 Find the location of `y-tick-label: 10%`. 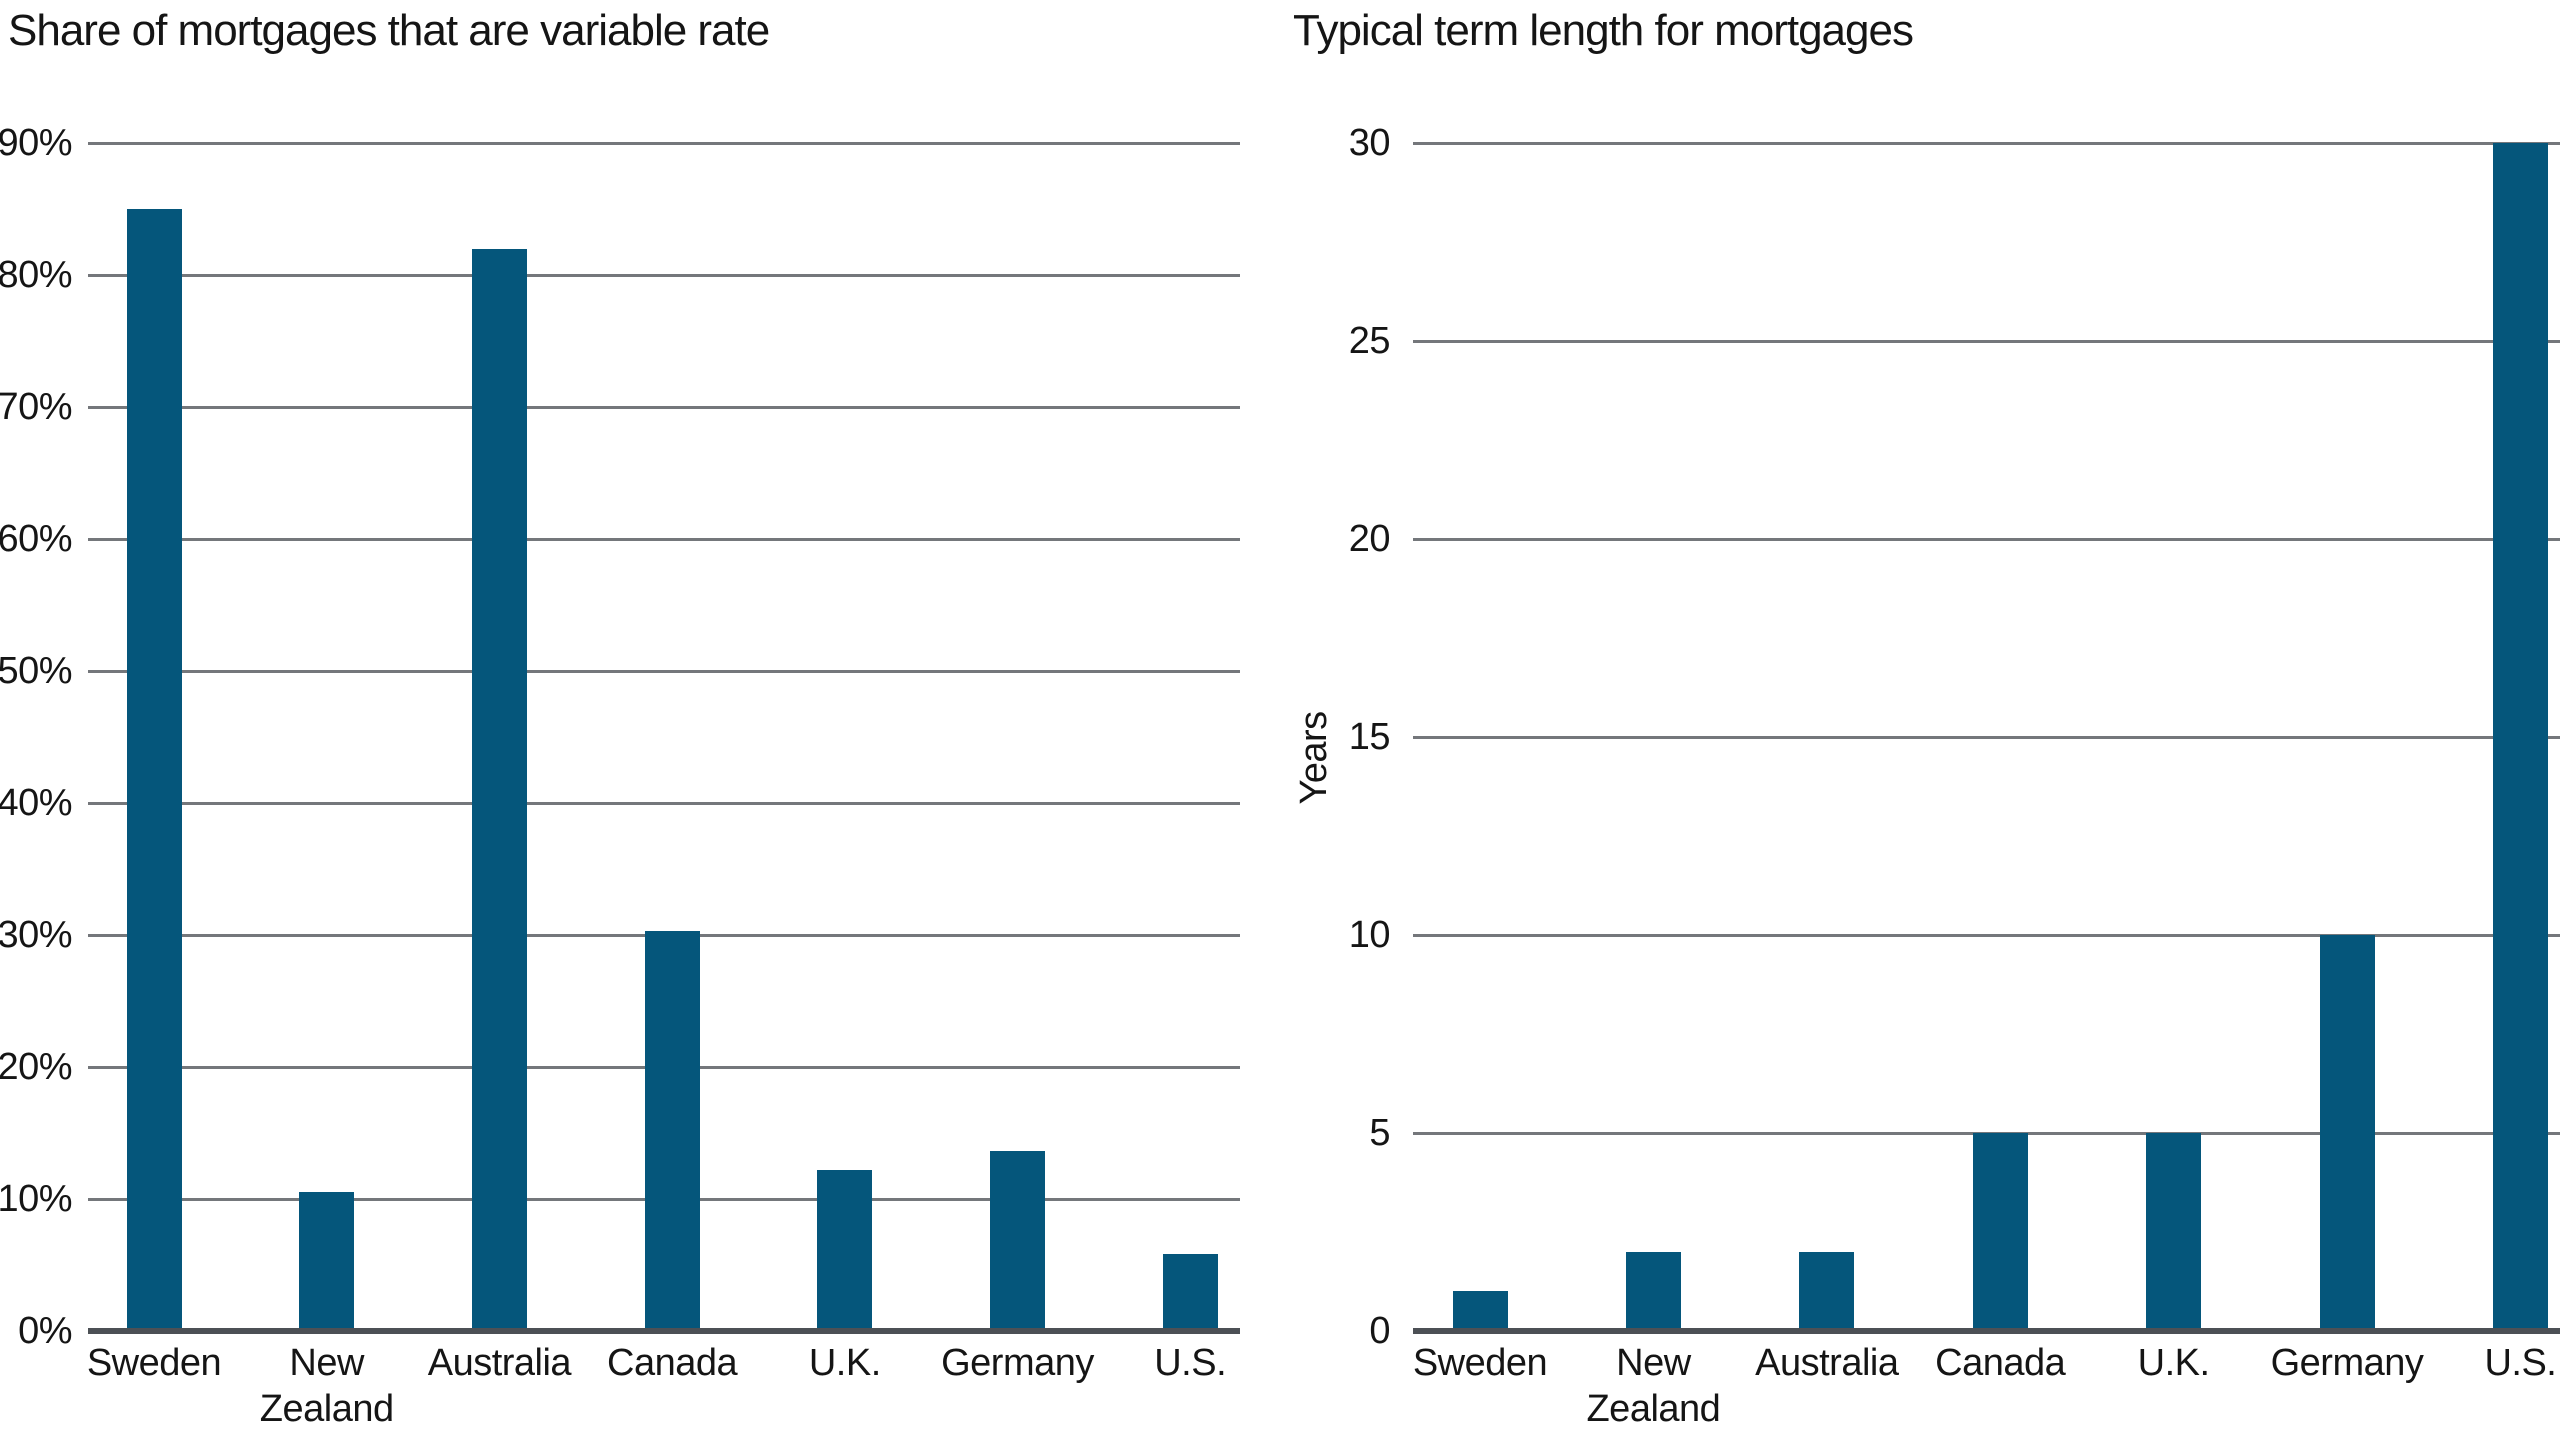

y-tick-label: 10% is located at coordinates (36, 1199).